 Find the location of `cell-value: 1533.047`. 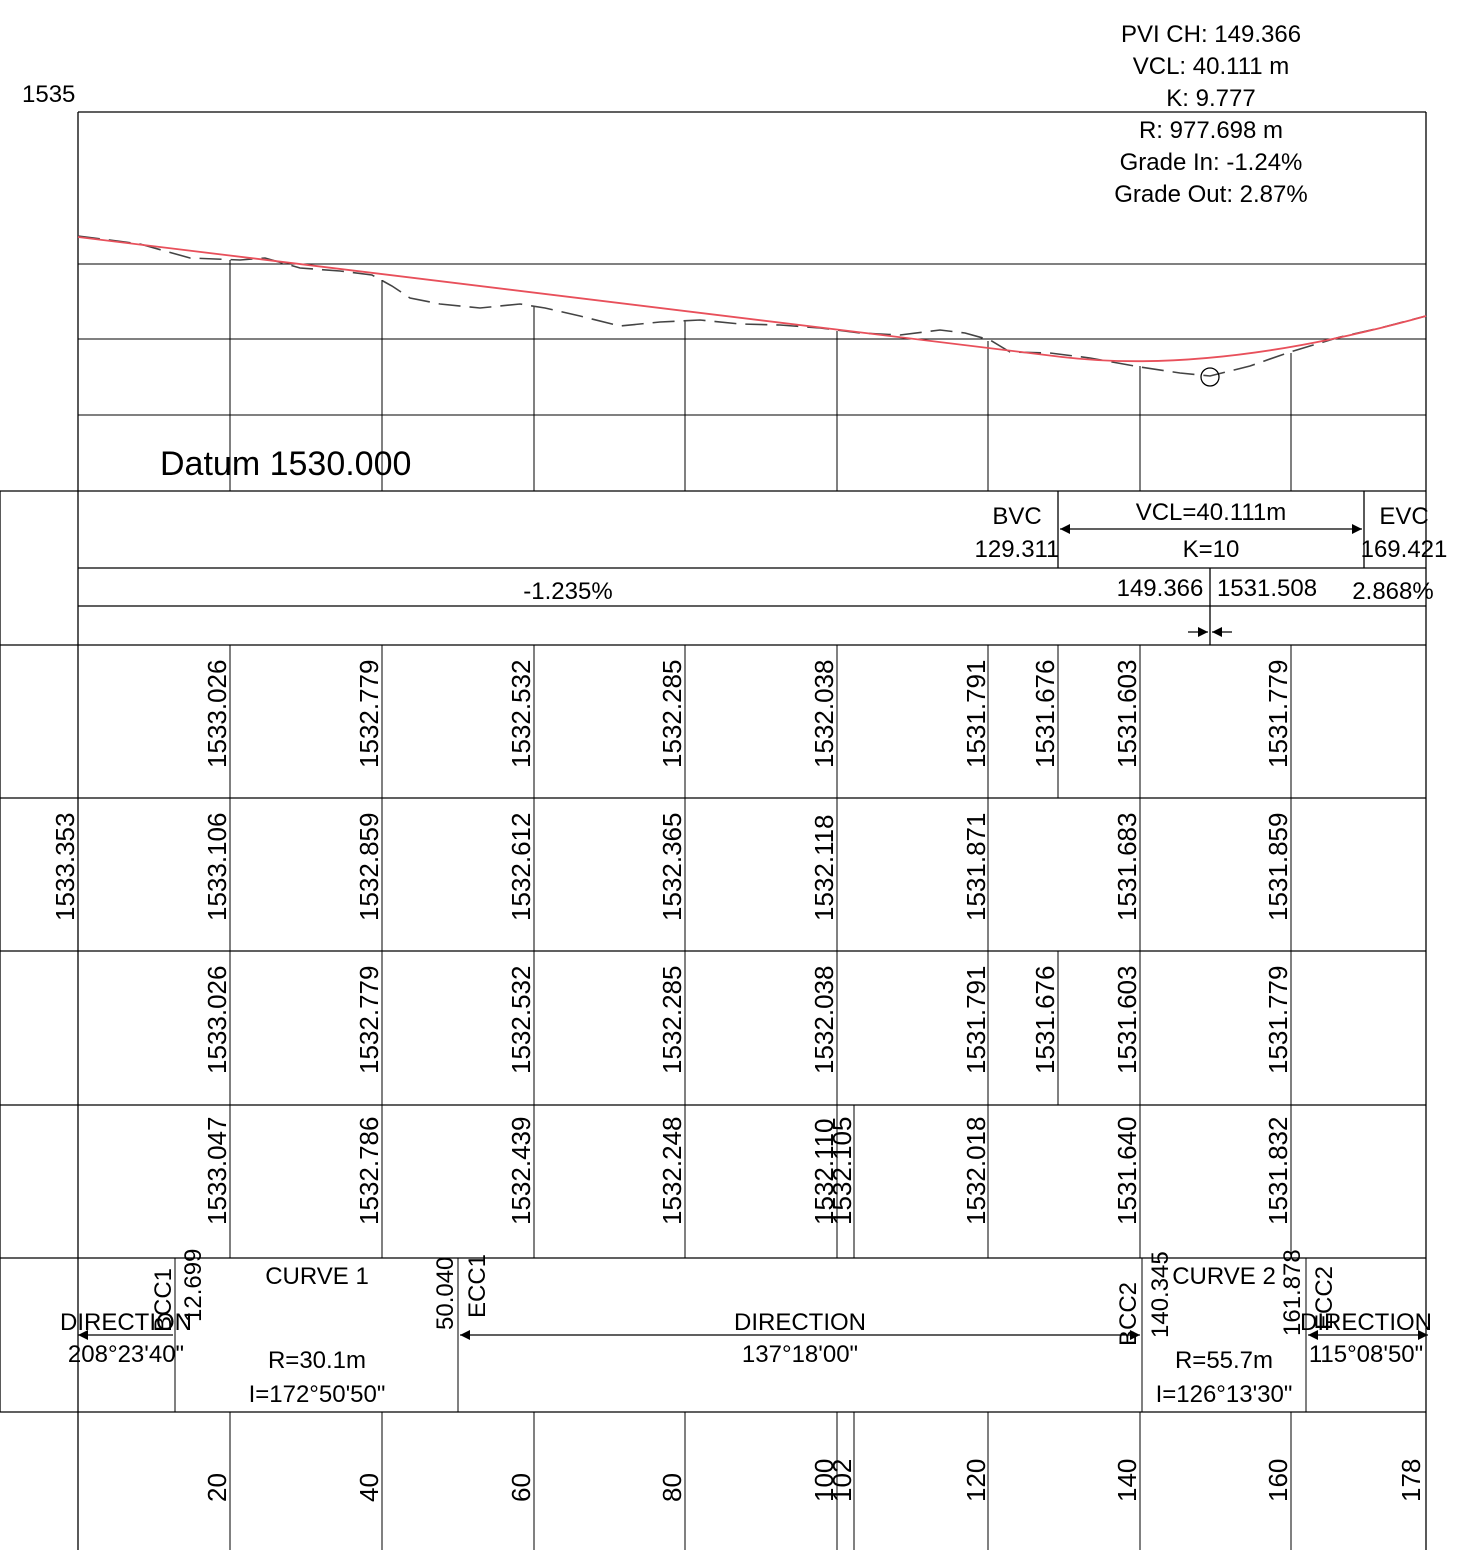

cell-value: 1533.047 is located at coordinates (217, 1171).